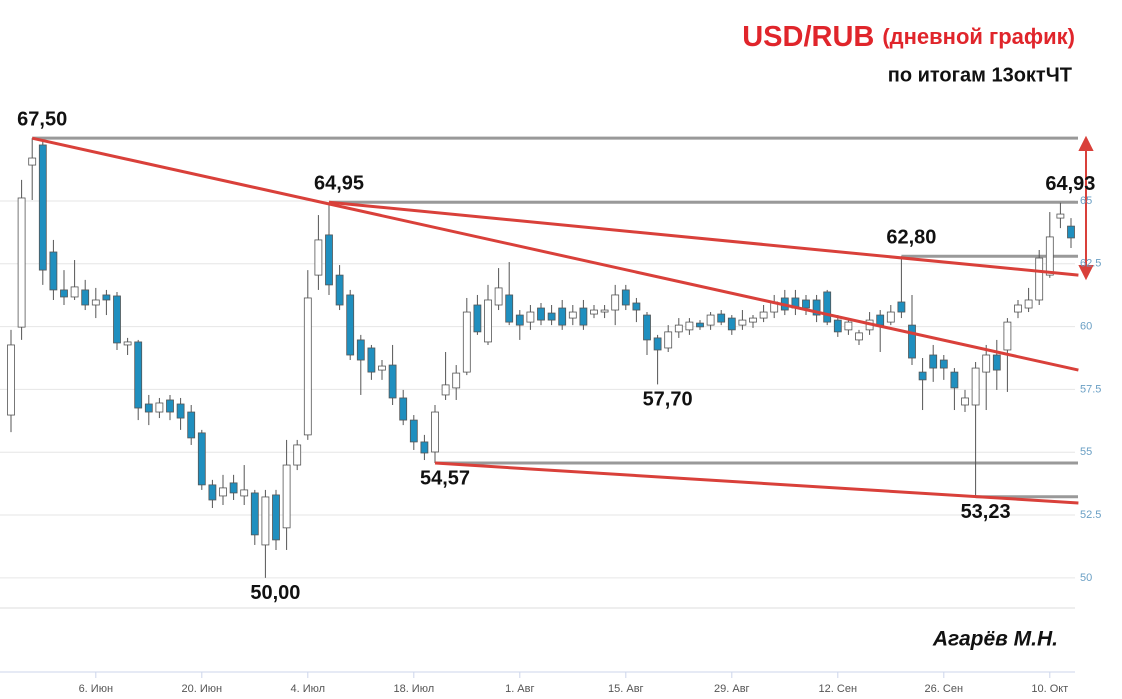 This screenshot has width=1122, height=699. I want to click on x-tick-label: 4. Июл, so click(308, 689).